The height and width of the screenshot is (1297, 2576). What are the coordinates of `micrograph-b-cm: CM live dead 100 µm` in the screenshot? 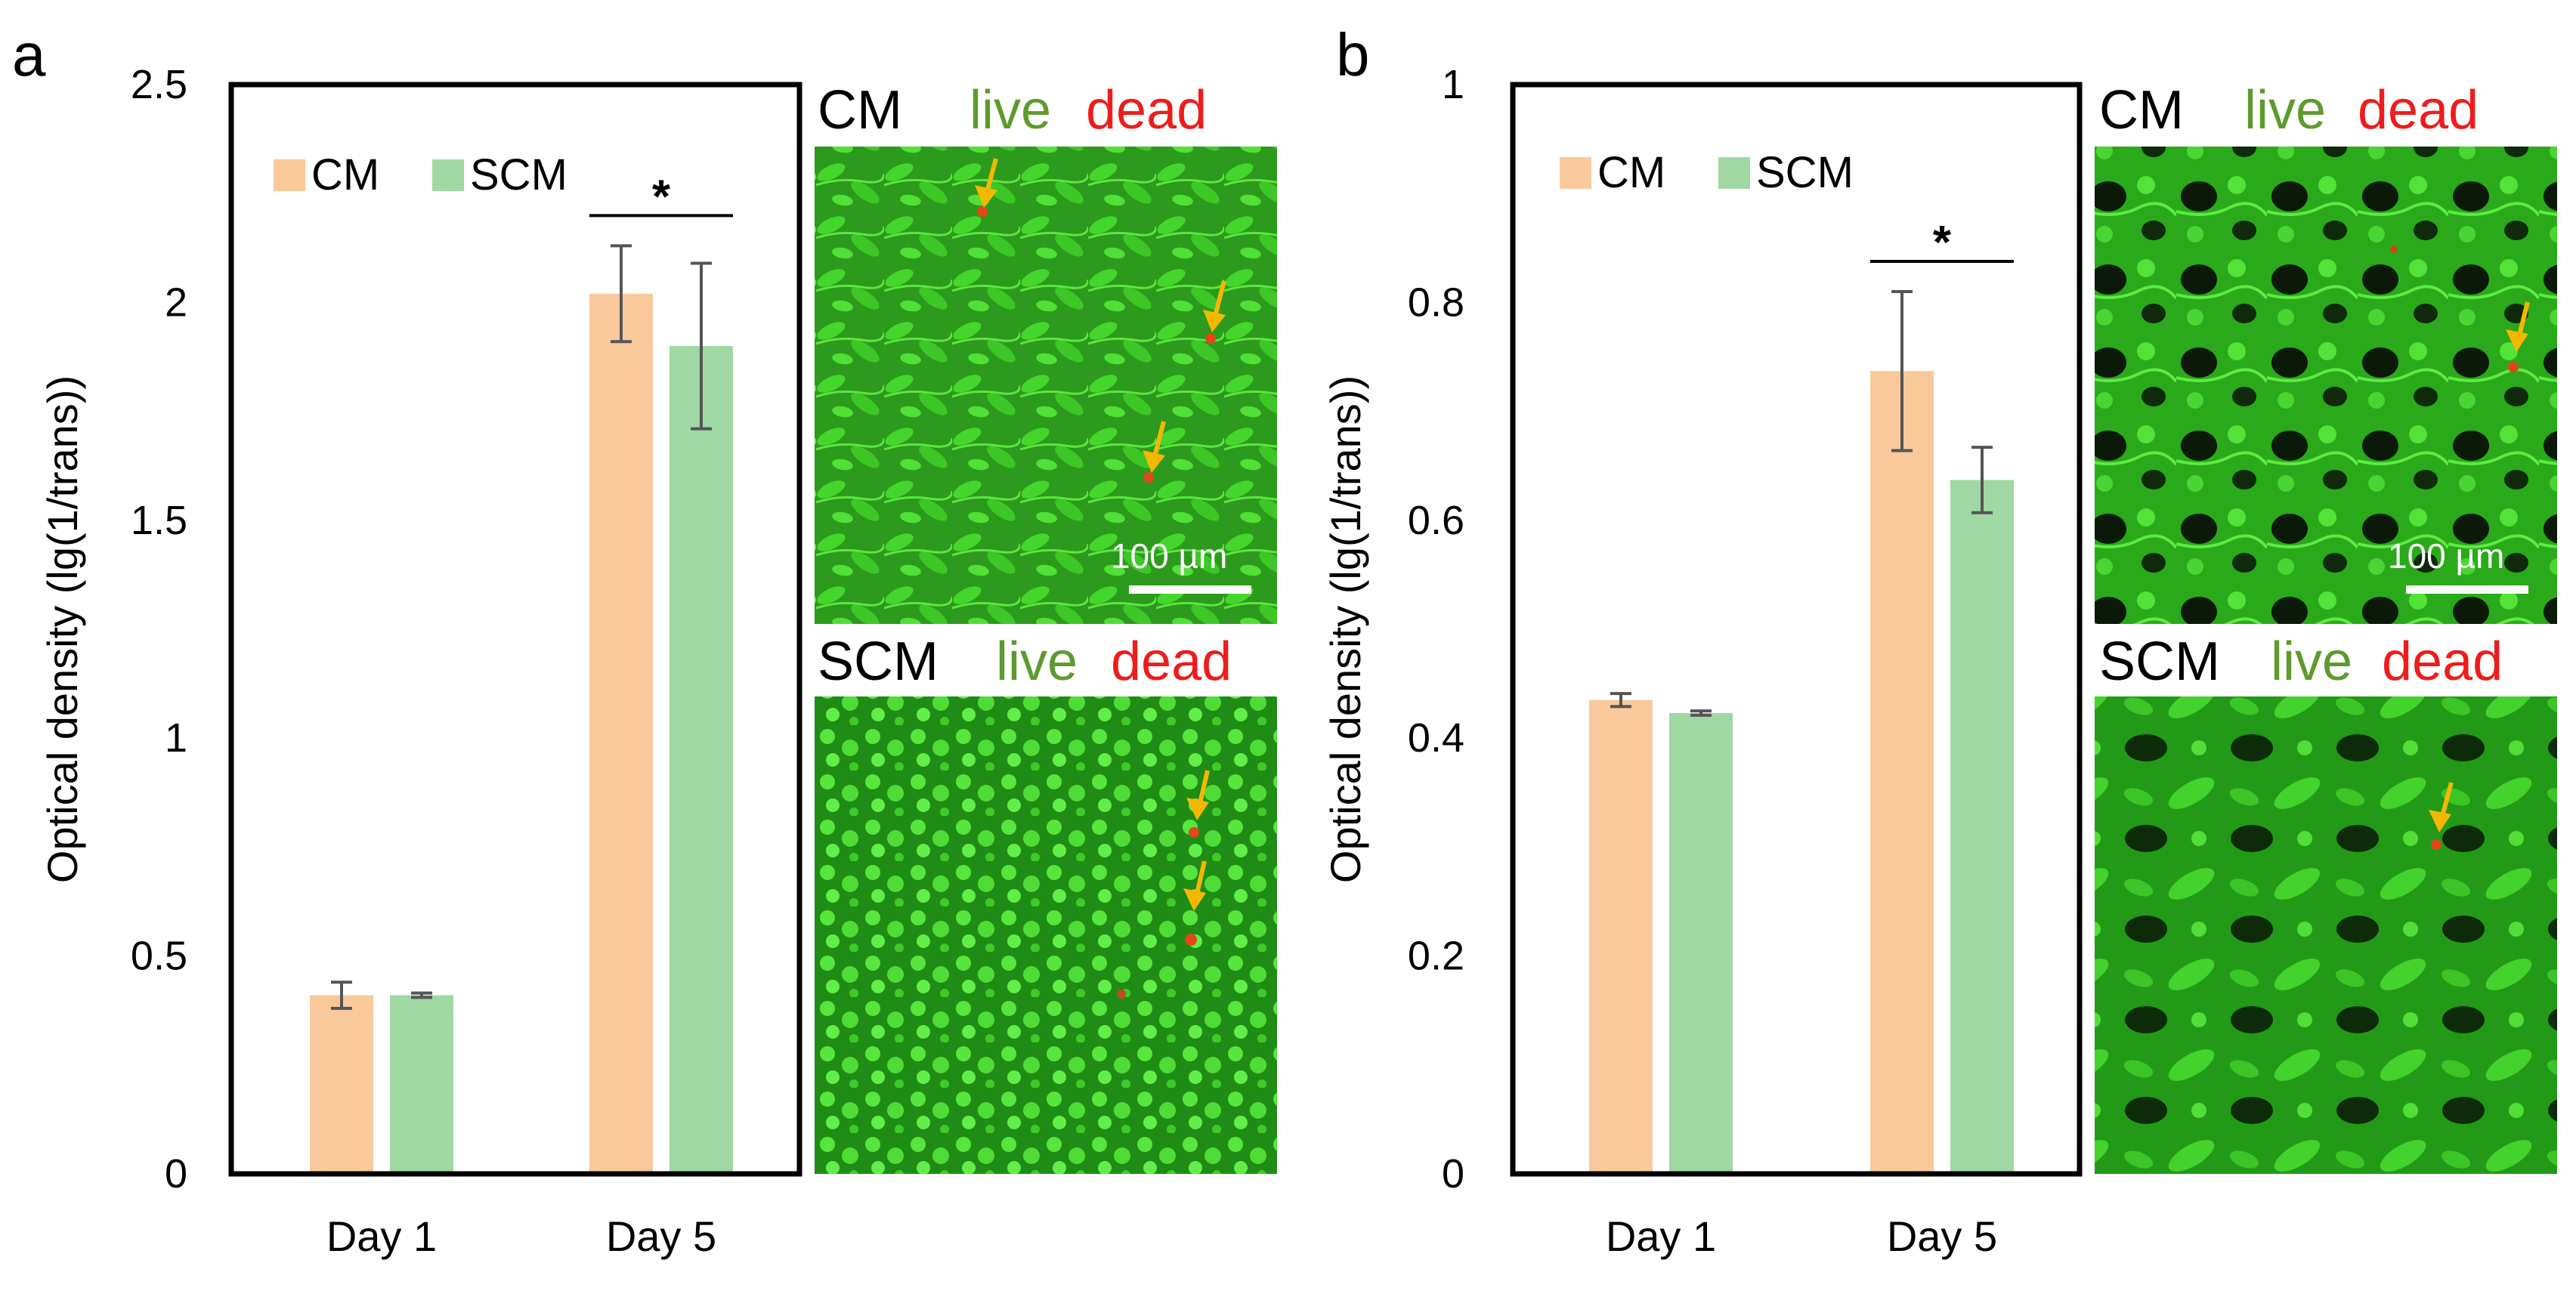 It's located at (2326, 352).